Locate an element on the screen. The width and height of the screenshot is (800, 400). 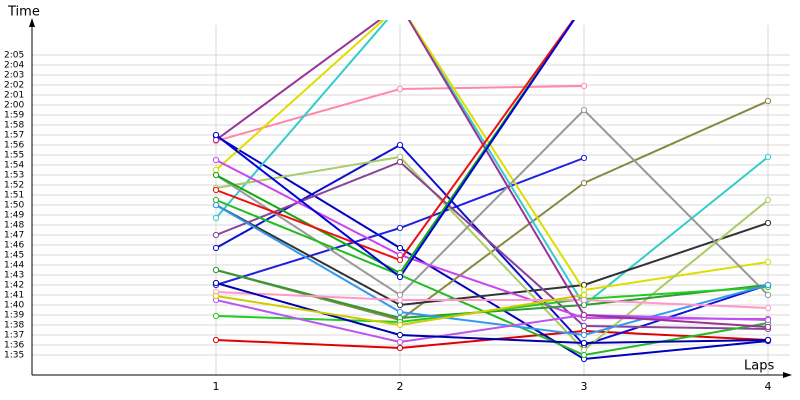
y-axis-arrow is located at coordinates (32, 22).